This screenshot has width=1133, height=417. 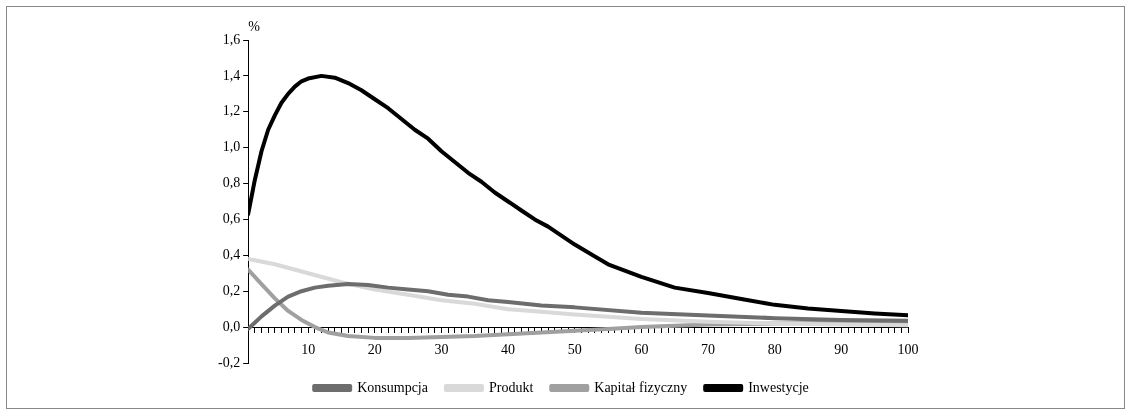 I want to click on y-tick-label: -0,2, so click(x=229, y=362).